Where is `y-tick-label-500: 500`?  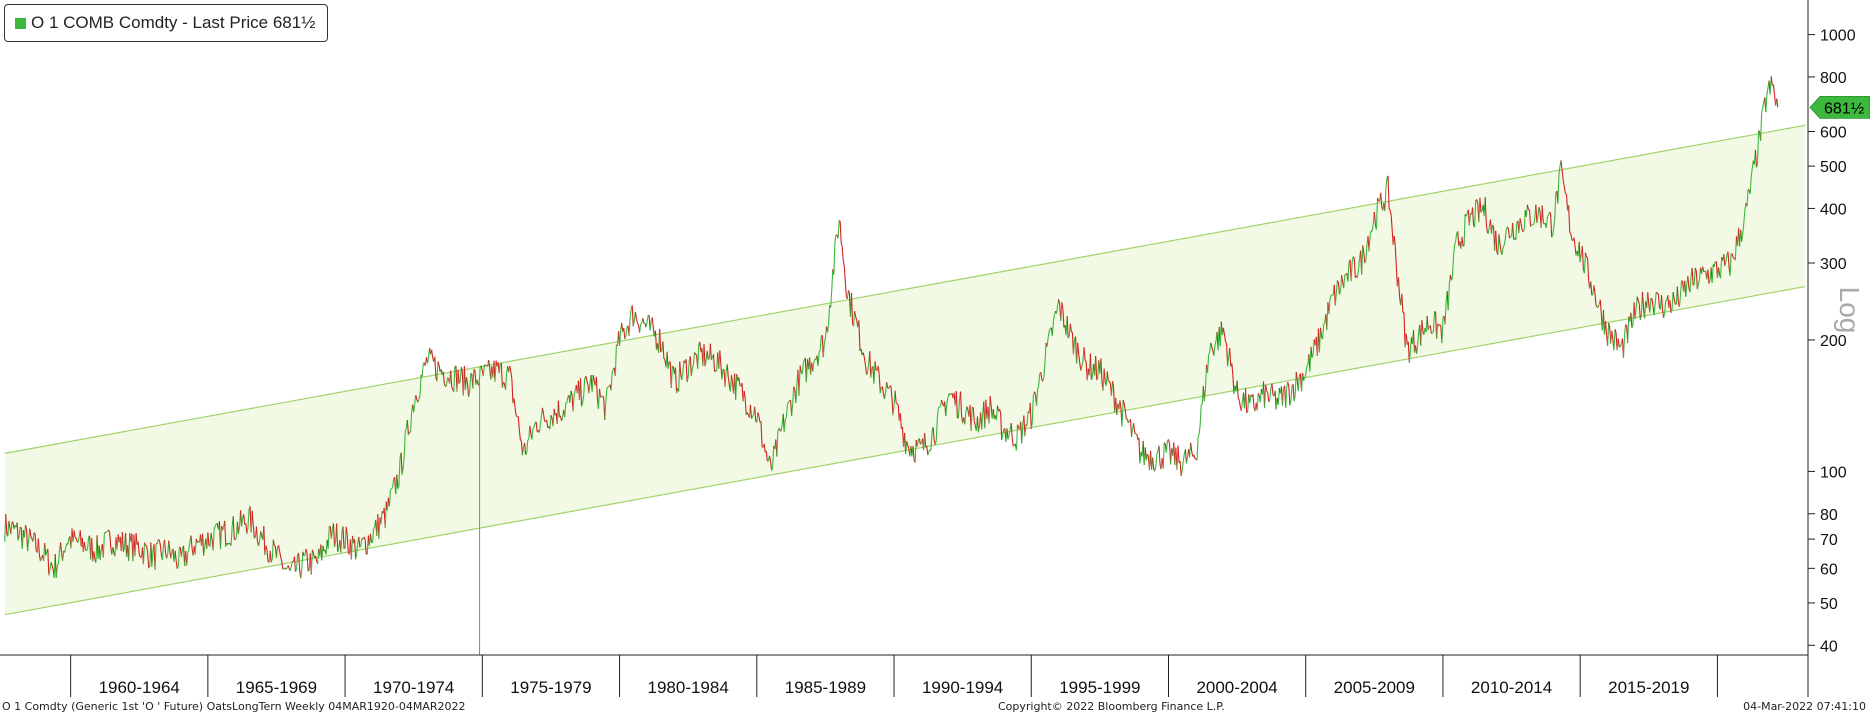
y-tick-label-500: 500 is located at coordinates (1833, 167).